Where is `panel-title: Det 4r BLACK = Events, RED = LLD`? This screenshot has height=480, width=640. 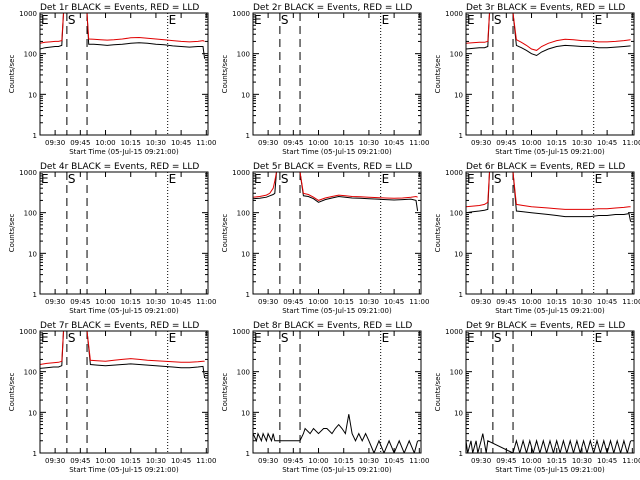
panel-title: Det 4r BLACK = Events, RED = LLD is located at coordinates (119, 167).